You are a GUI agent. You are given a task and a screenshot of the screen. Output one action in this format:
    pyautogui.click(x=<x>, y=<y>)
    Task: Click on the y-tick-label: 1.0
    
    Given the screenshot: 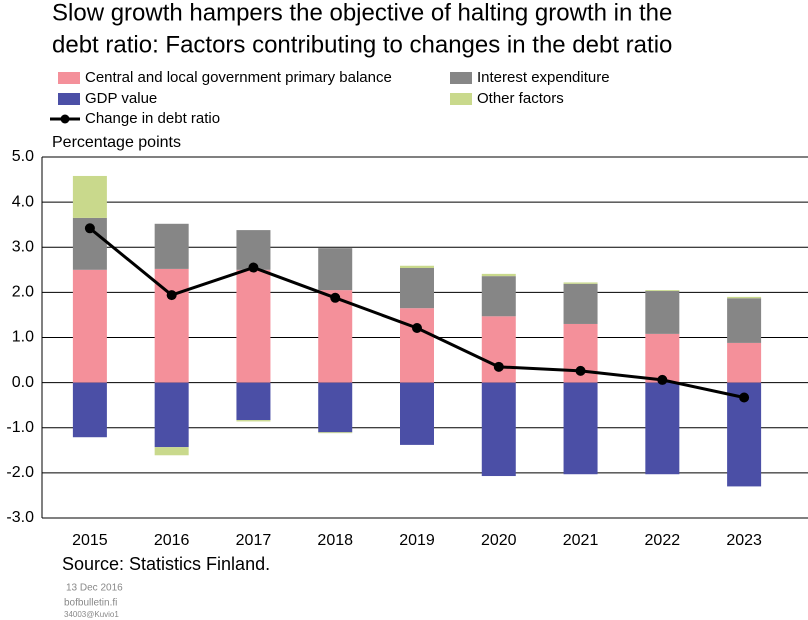 What is the action you would take?
    pyautogui.click(x=23, y=337)
    